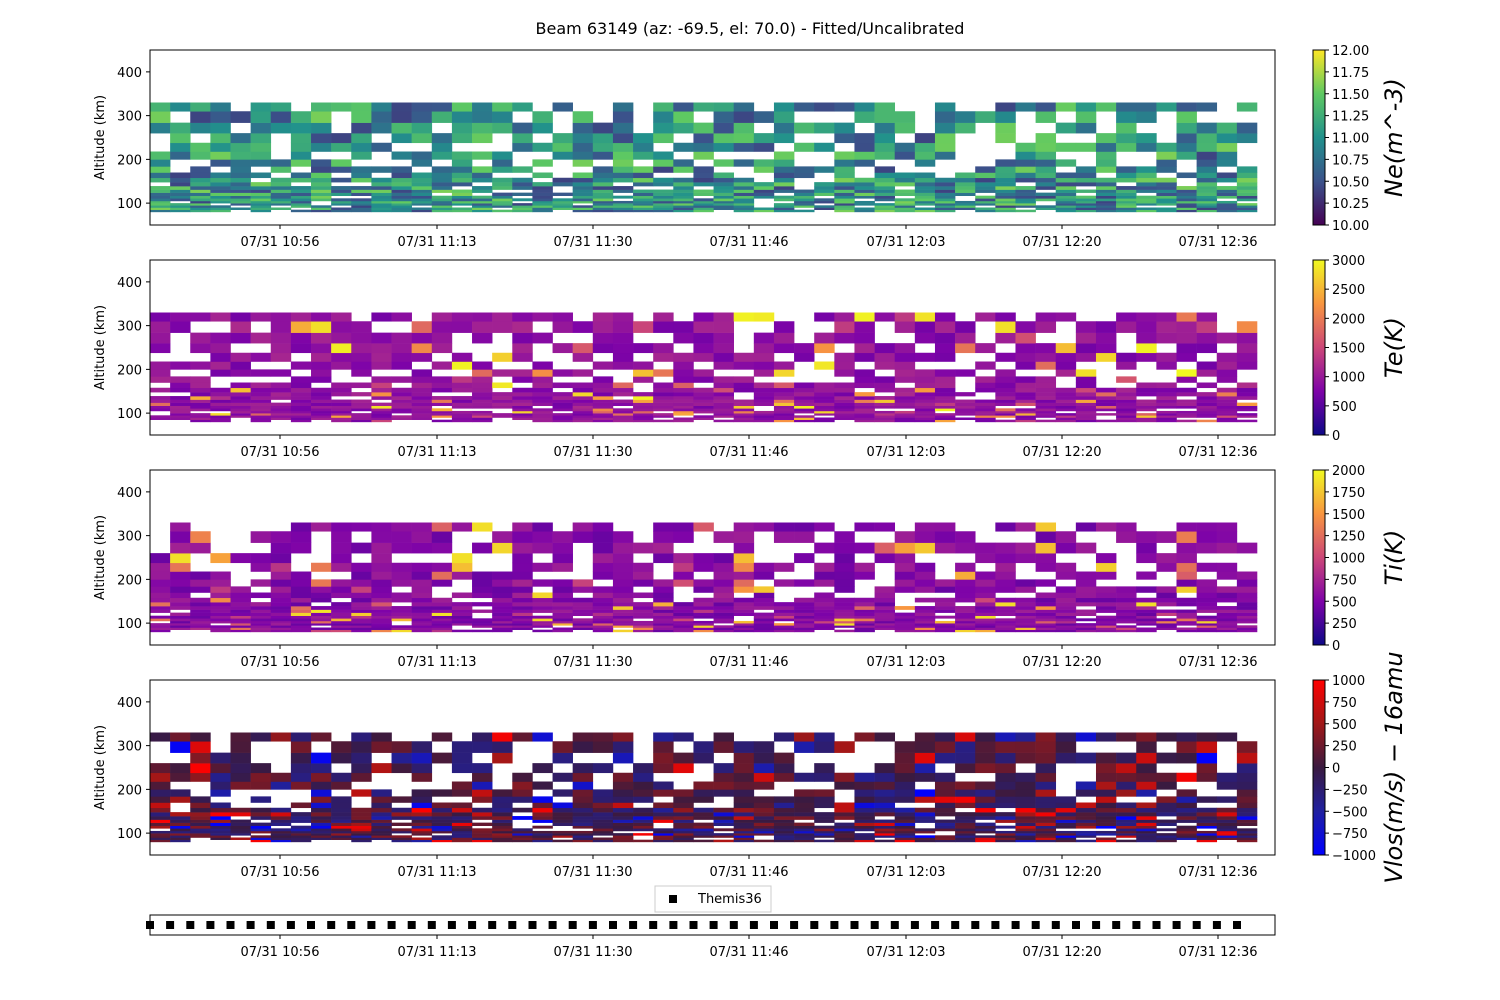 This screenshot has width=1500, height=1000. I want to click on themis-point, so click(190, 925).